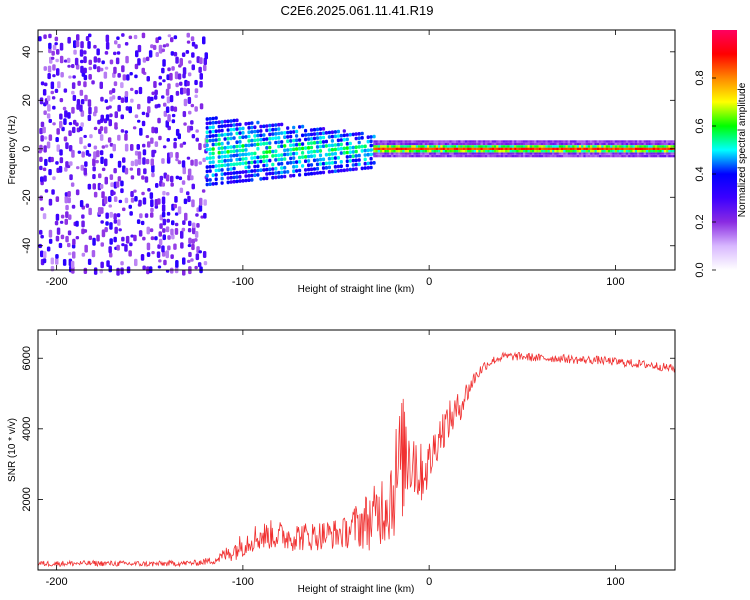  What do you see at coordinates (243, 582) in the screenshot?
I see `snr-x-tick-label: -100` at bounding box center [243, 582].